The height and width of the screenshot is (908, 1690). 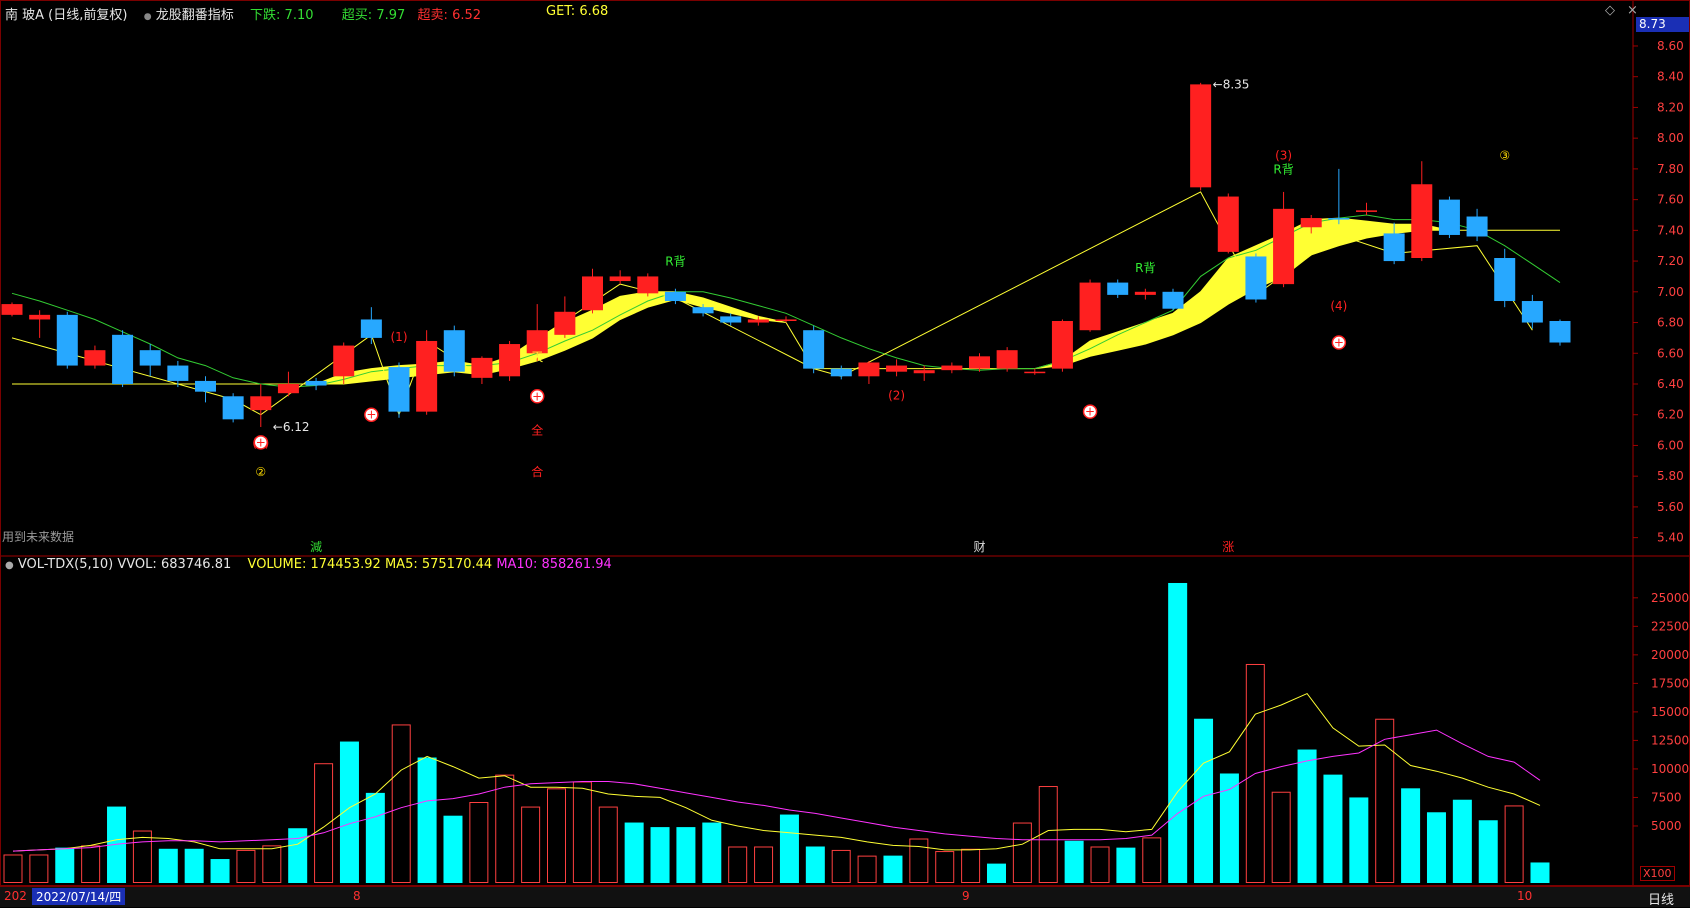 I want to click on overbuy-label: 超买:, so click(x=357, y=15).